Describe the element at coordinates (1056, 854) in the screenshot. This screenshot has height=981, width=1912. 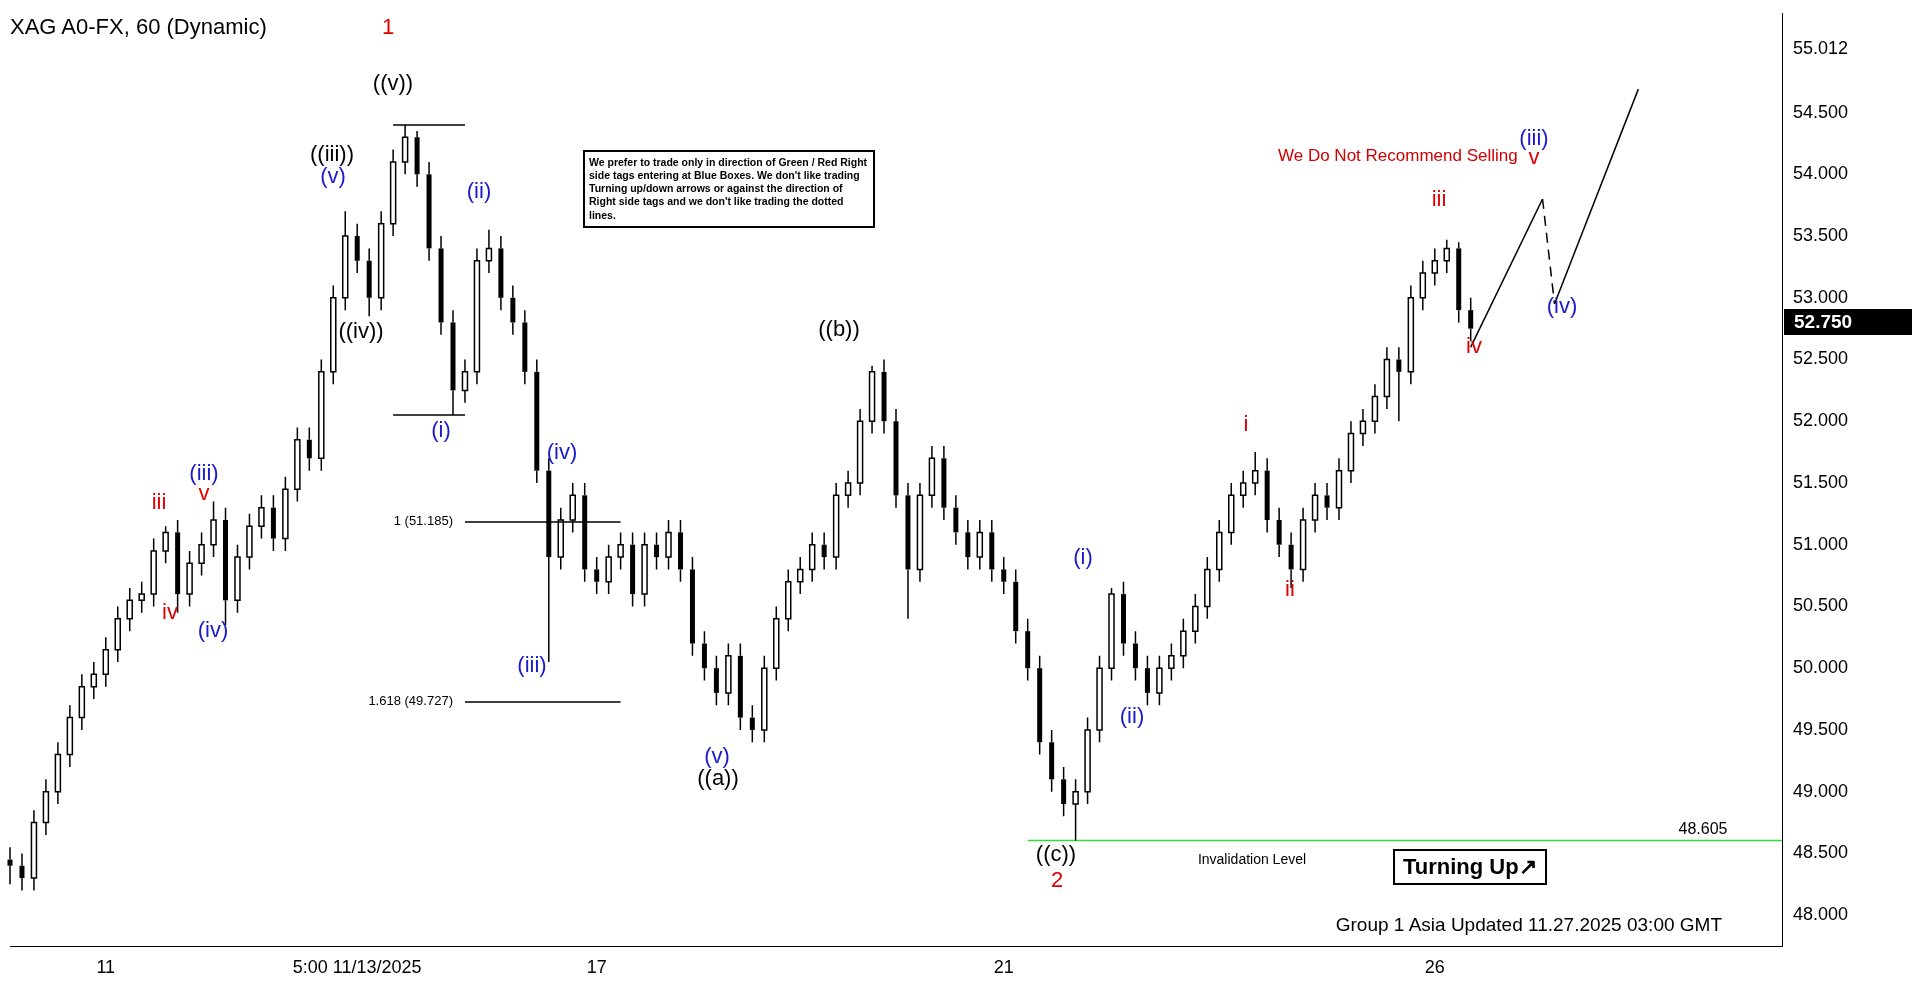
I see `annotation: ((c))` at that location.